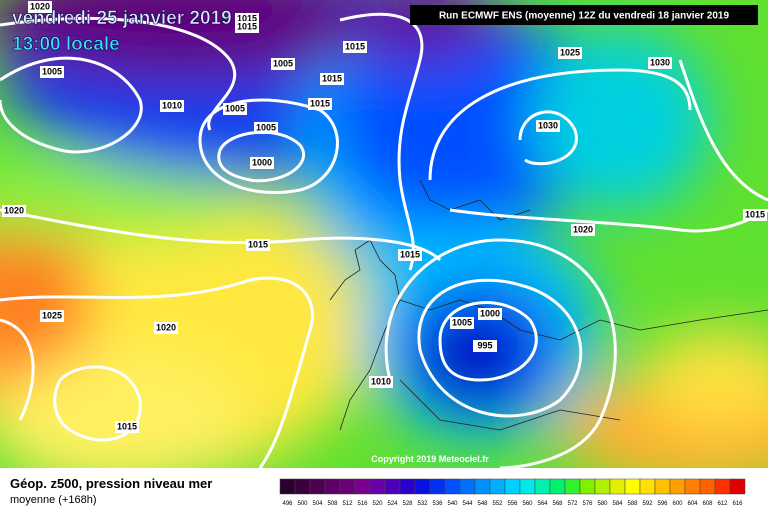 Image resolution: width=768 pixels, height=512 pixels. I want to click on scale-label: 504, so click(317, 504).